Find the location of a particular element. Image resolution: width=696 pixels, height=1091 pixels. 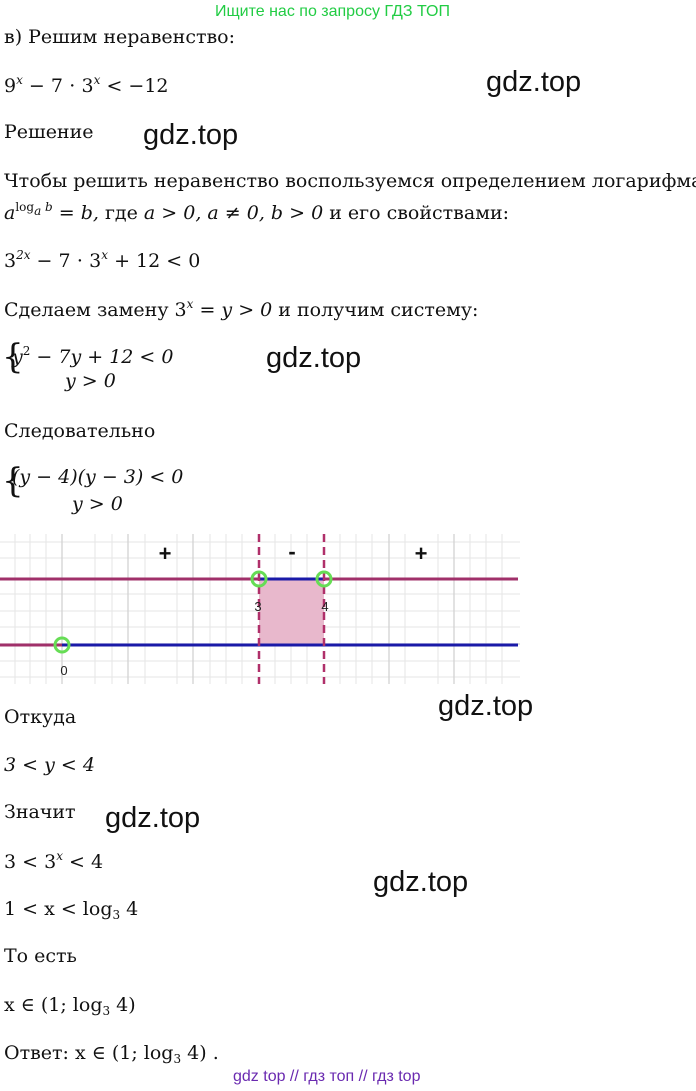

problem-label: в) Решим неравенство: is located at coordinates (120, 37).